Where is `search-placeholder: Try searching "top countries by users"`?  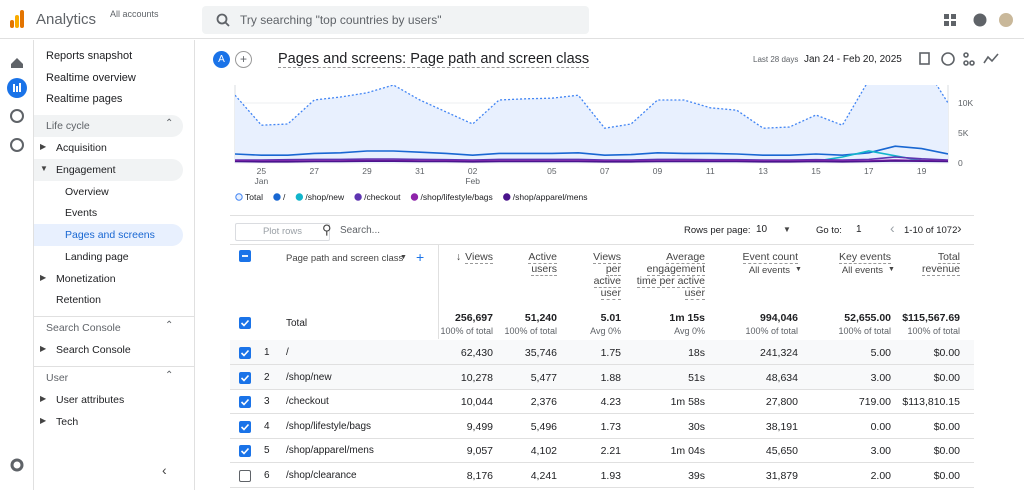 search-placeholder: Try searching "top countries by users" is located at coordinates (341, 20).